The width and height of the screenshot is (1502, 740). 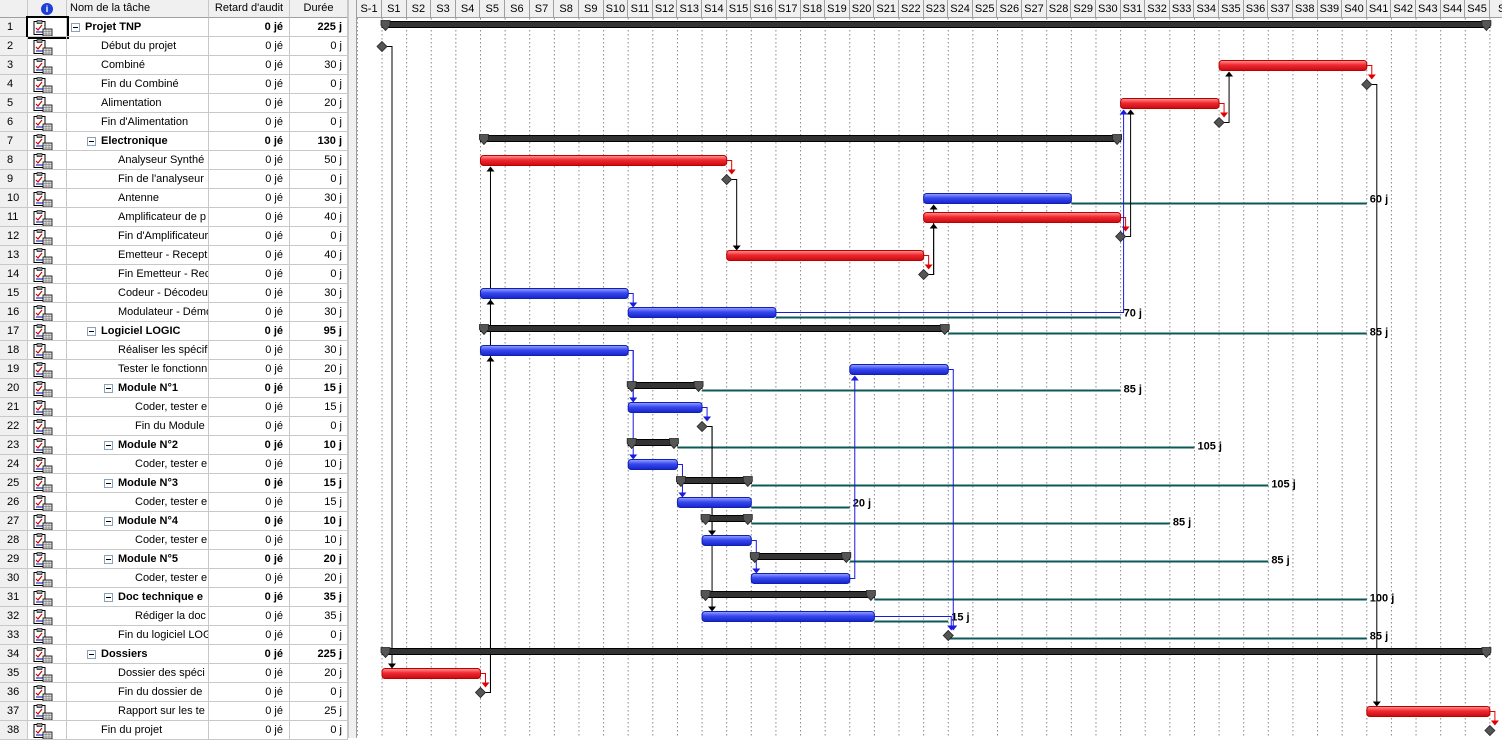 I want to click on task-name-cell: Dossiers, so click(x=138, y=654).